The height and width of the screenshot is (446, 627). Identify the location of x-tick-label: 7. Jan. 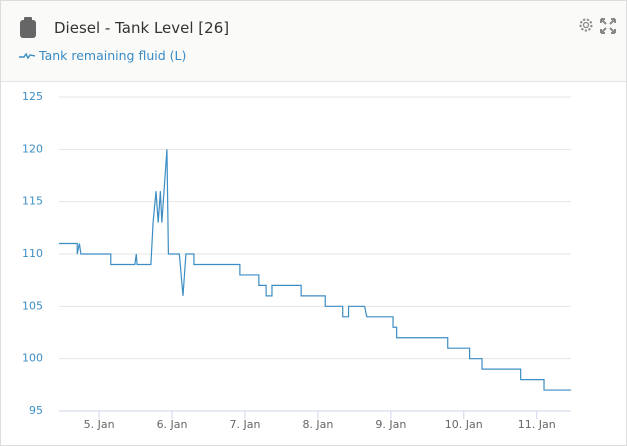
(245, 424).